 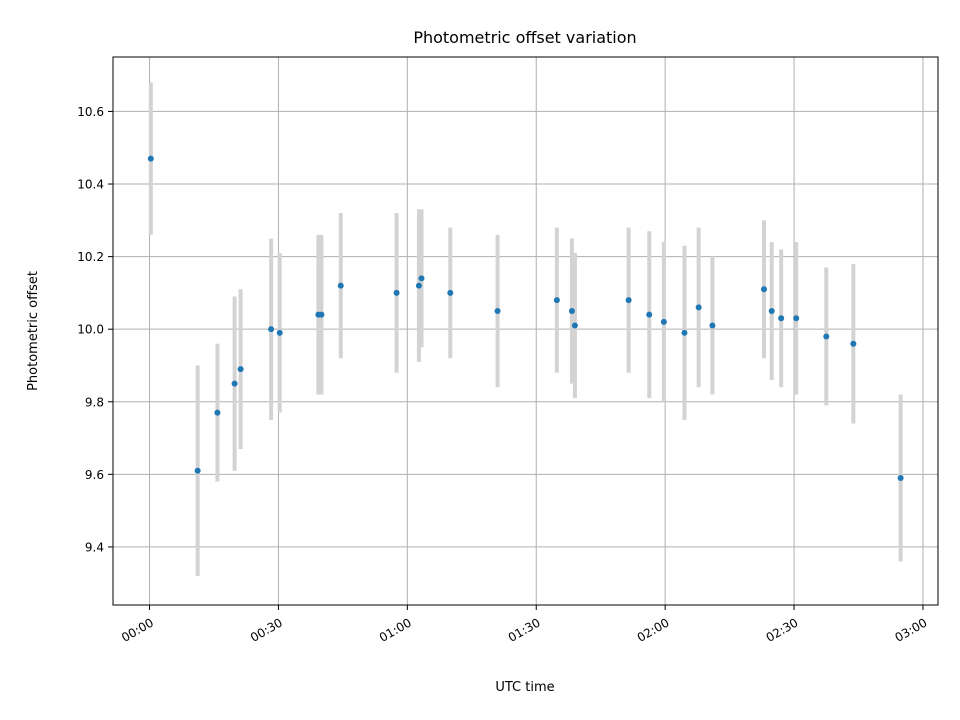 I want to click on y-axis-label: Photometric offset, so click(x=33, y=331).